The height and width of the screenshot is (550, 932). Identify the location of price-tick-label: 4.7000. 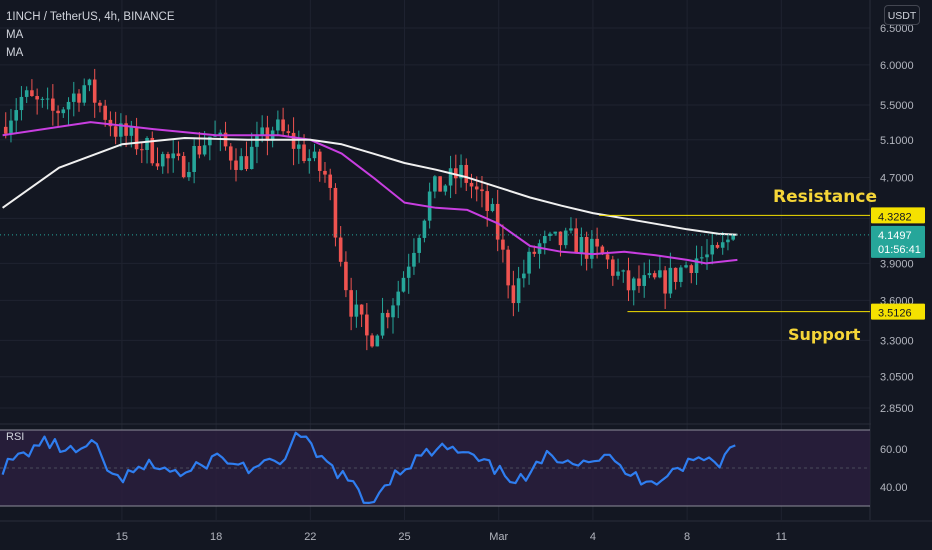
(897, 178).